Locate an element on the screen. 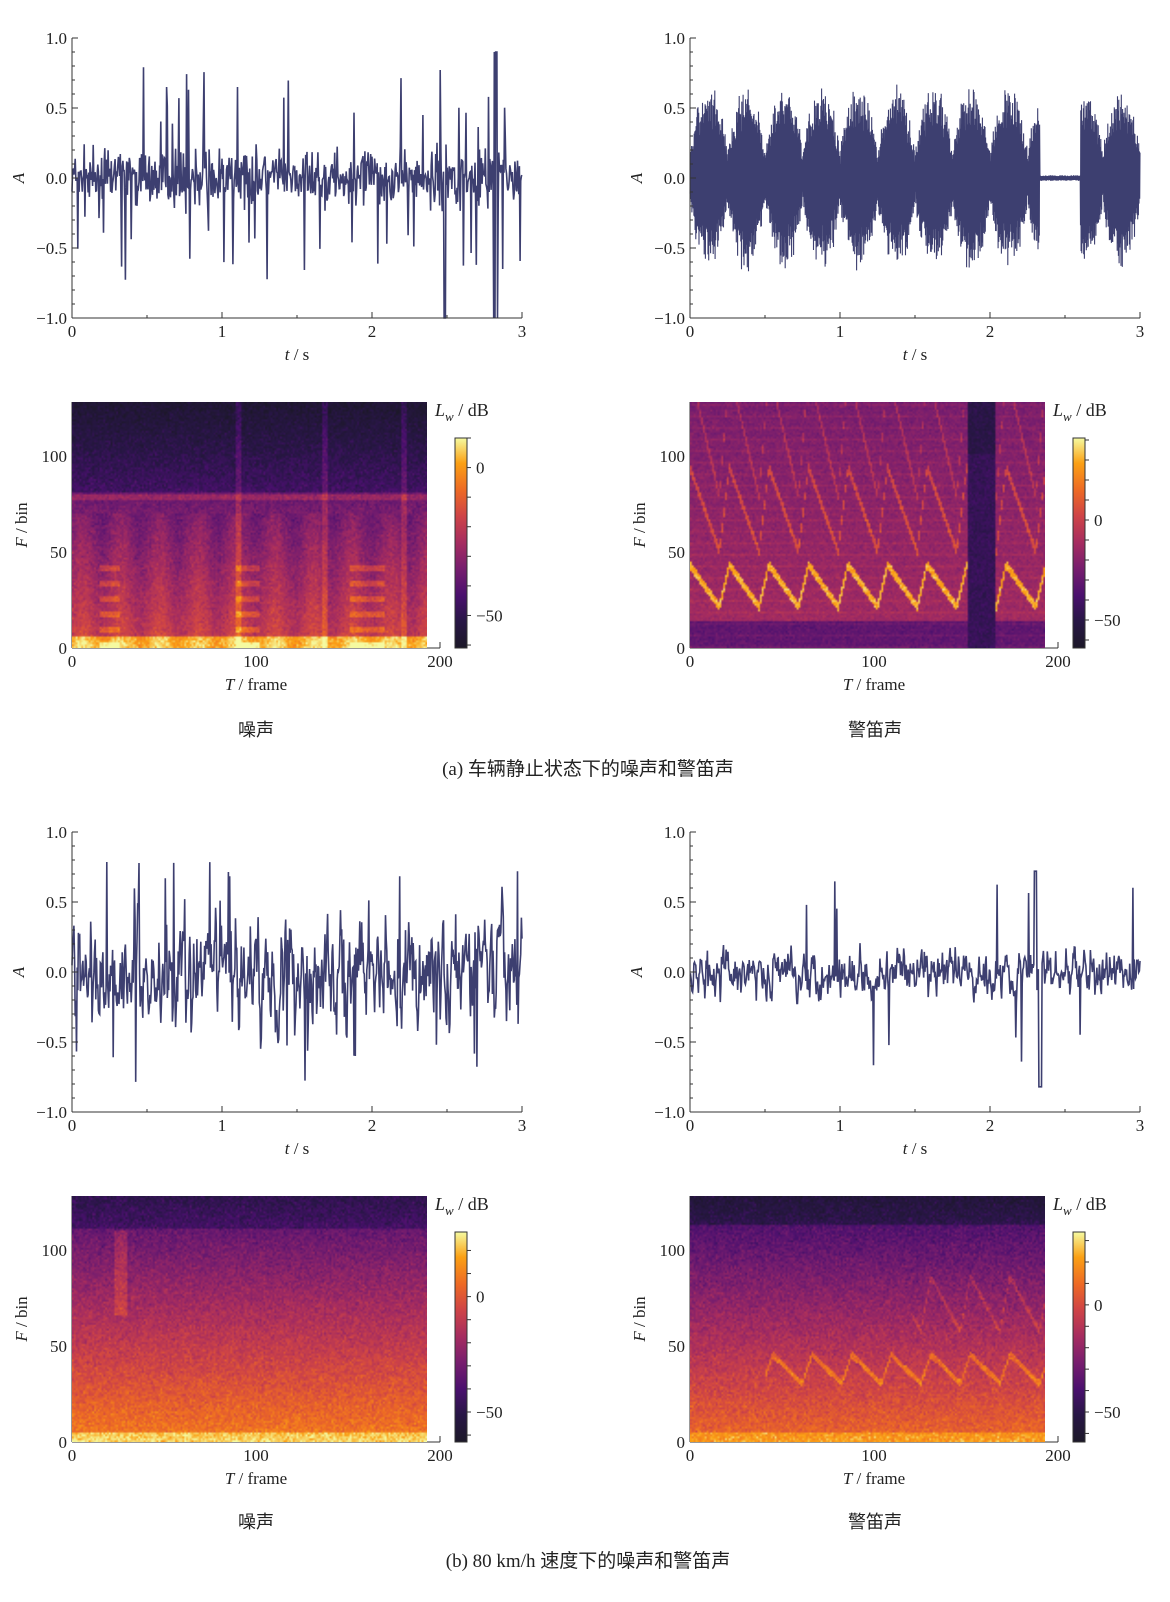  caption-b: (b) 80 km/h 速度下的噪声和警笛声 is located at coordinates (588, 1561).